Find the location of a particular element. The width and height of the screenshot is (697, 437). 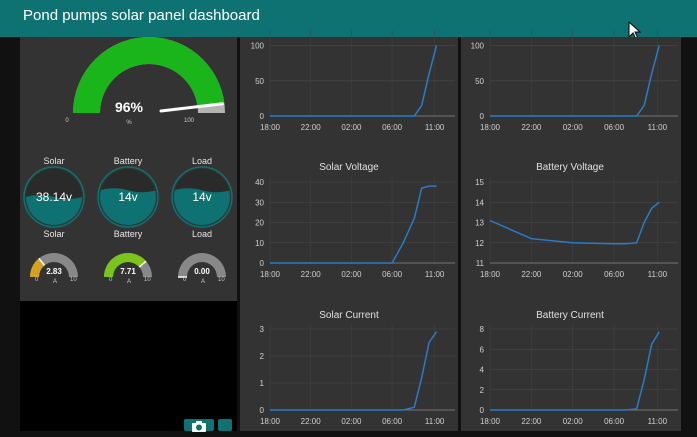

small-gauge-row: 2.83 7.71 0.00 0 A 10 0 A 10 0 A 10 is located at coordinates (128, 269).